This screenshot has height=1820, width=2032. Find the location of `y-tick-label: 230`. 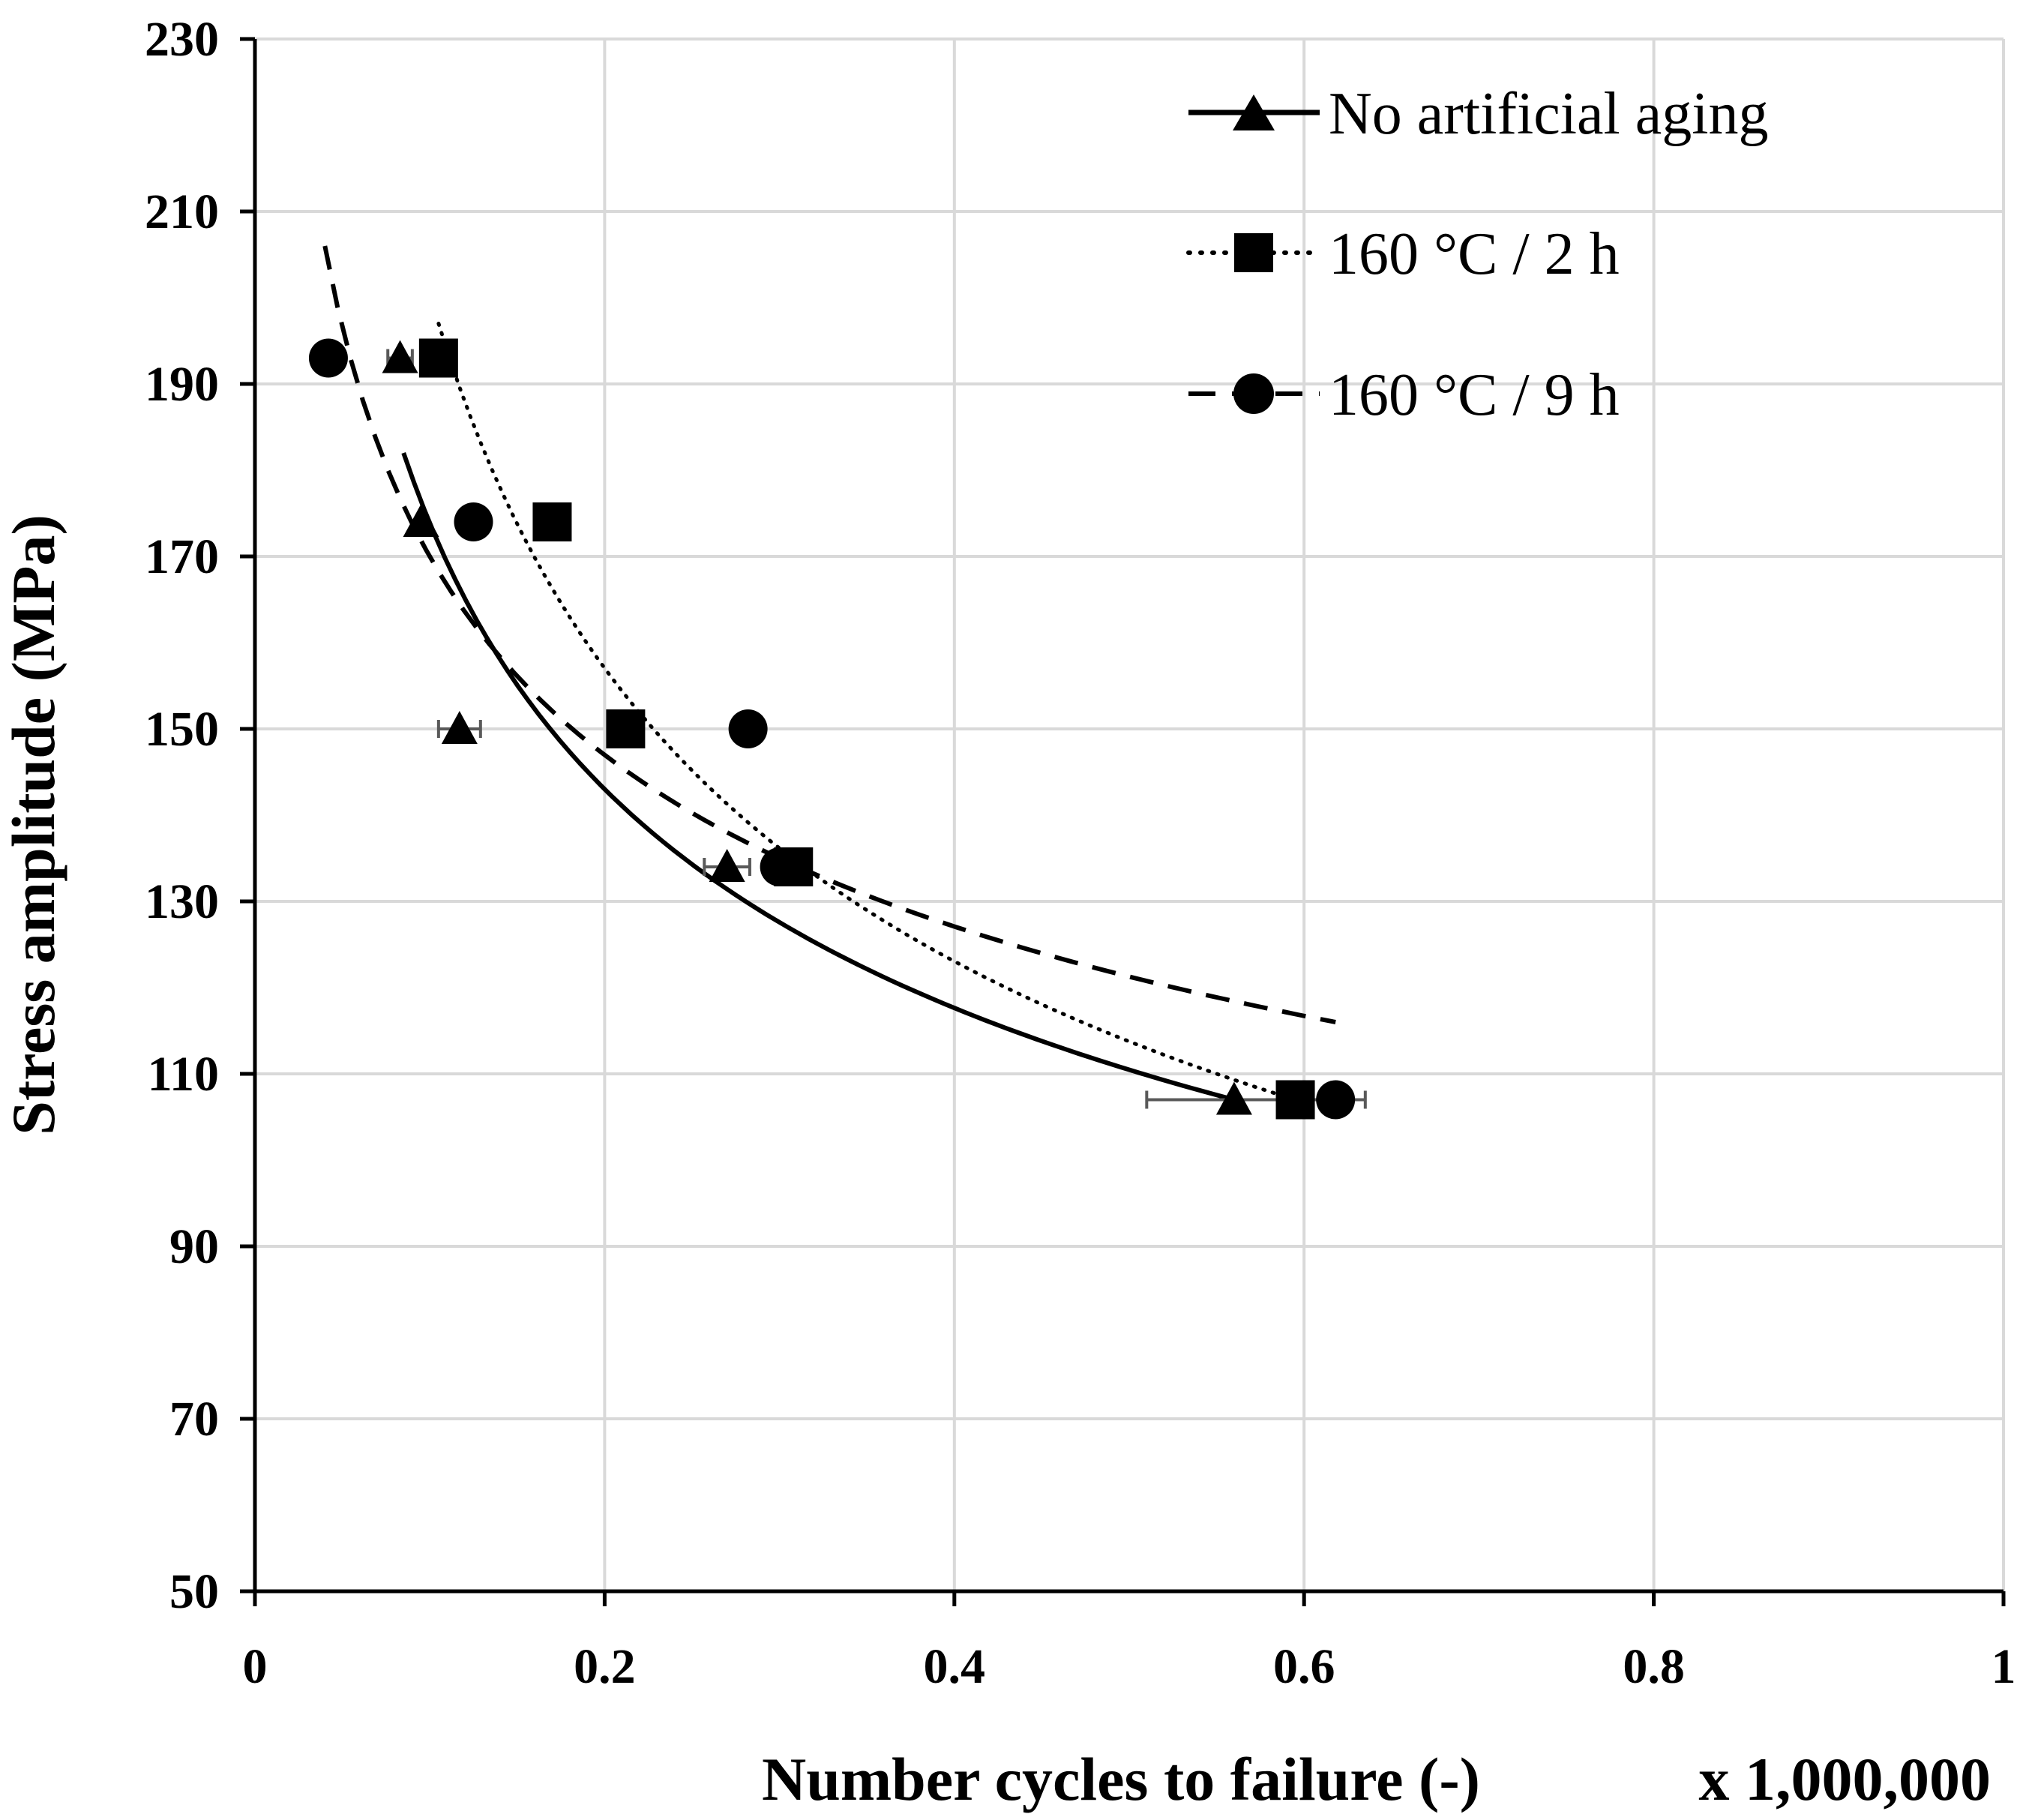

y-tick-label: 230 is located at coordinates (182, 39).